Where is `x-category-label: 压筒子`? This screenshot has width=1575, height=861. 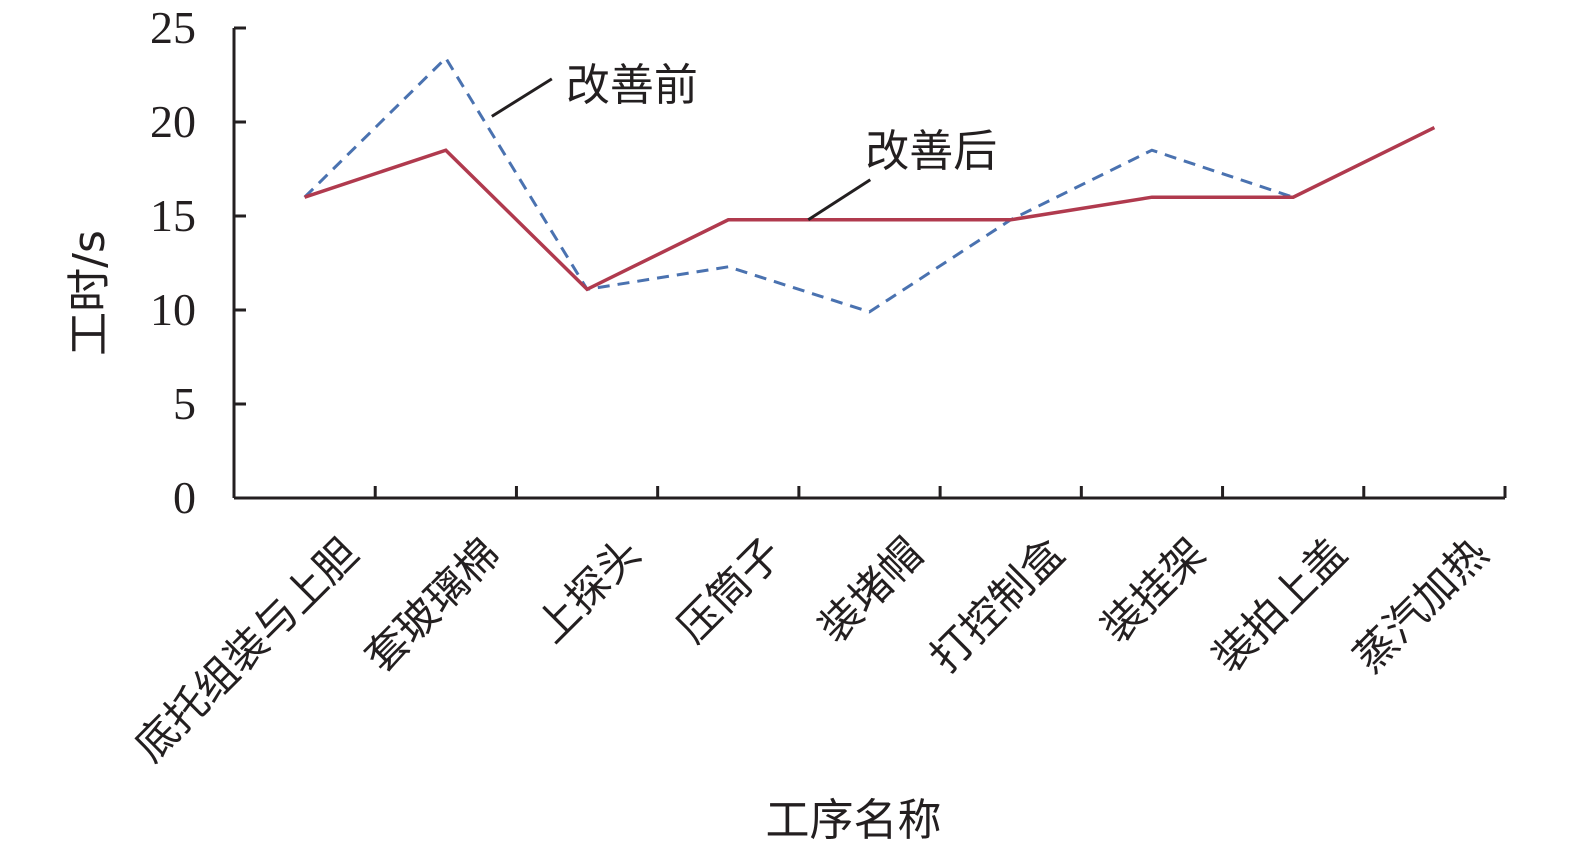 x-category-label: 压筒子 is located at coordinates (730, 590).